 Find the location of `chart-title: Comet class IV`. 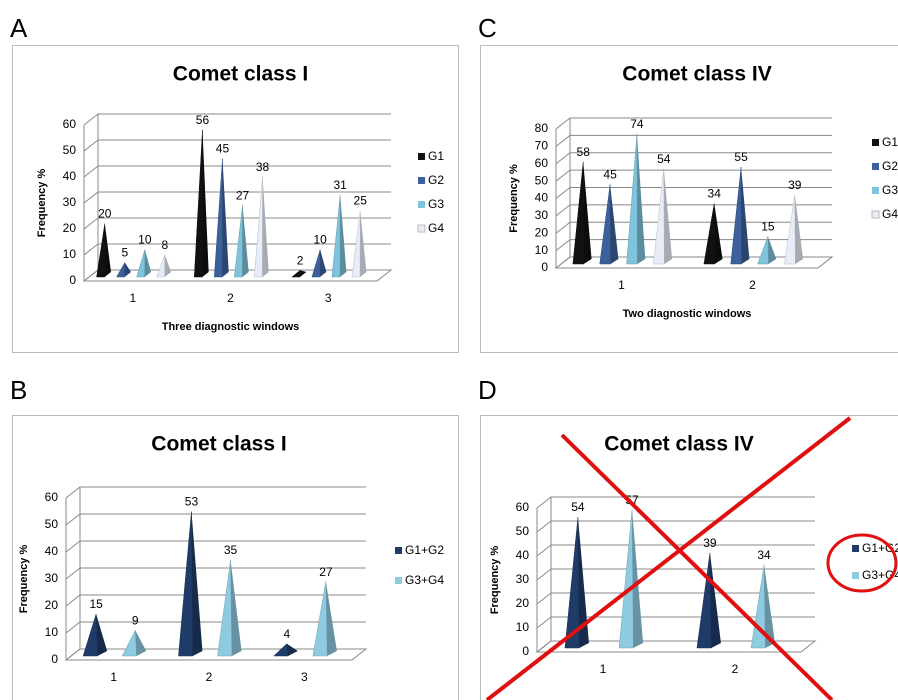

chart-title: Comet class IV is located at coordinates (696, 74).